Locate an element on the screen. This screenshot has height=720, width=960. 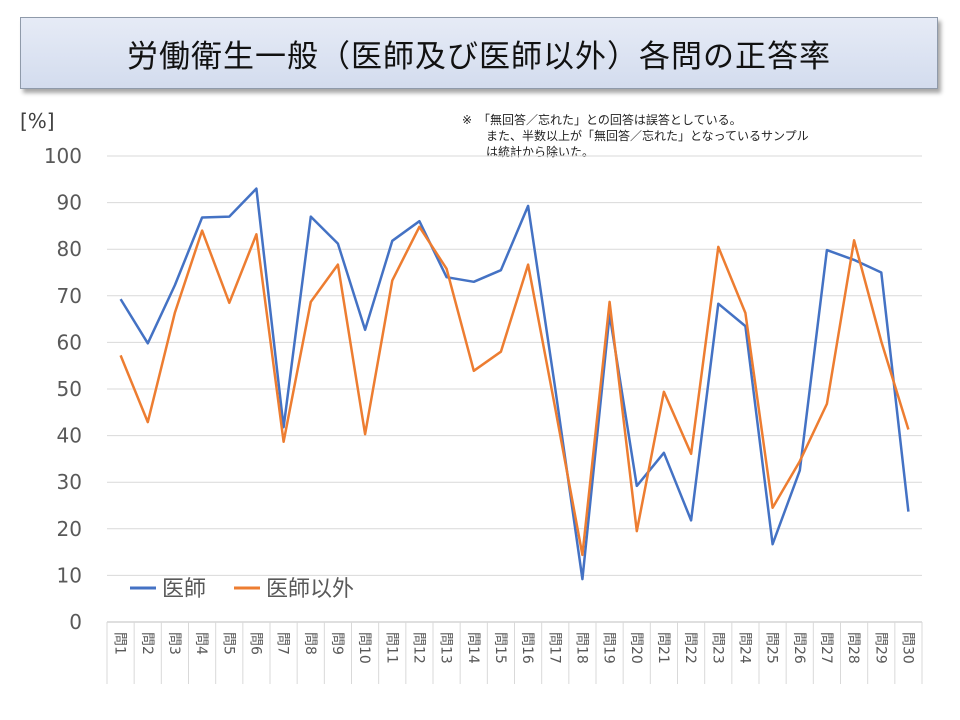
x-tick-label-5: 問5 is located at coordinates (228, 643).